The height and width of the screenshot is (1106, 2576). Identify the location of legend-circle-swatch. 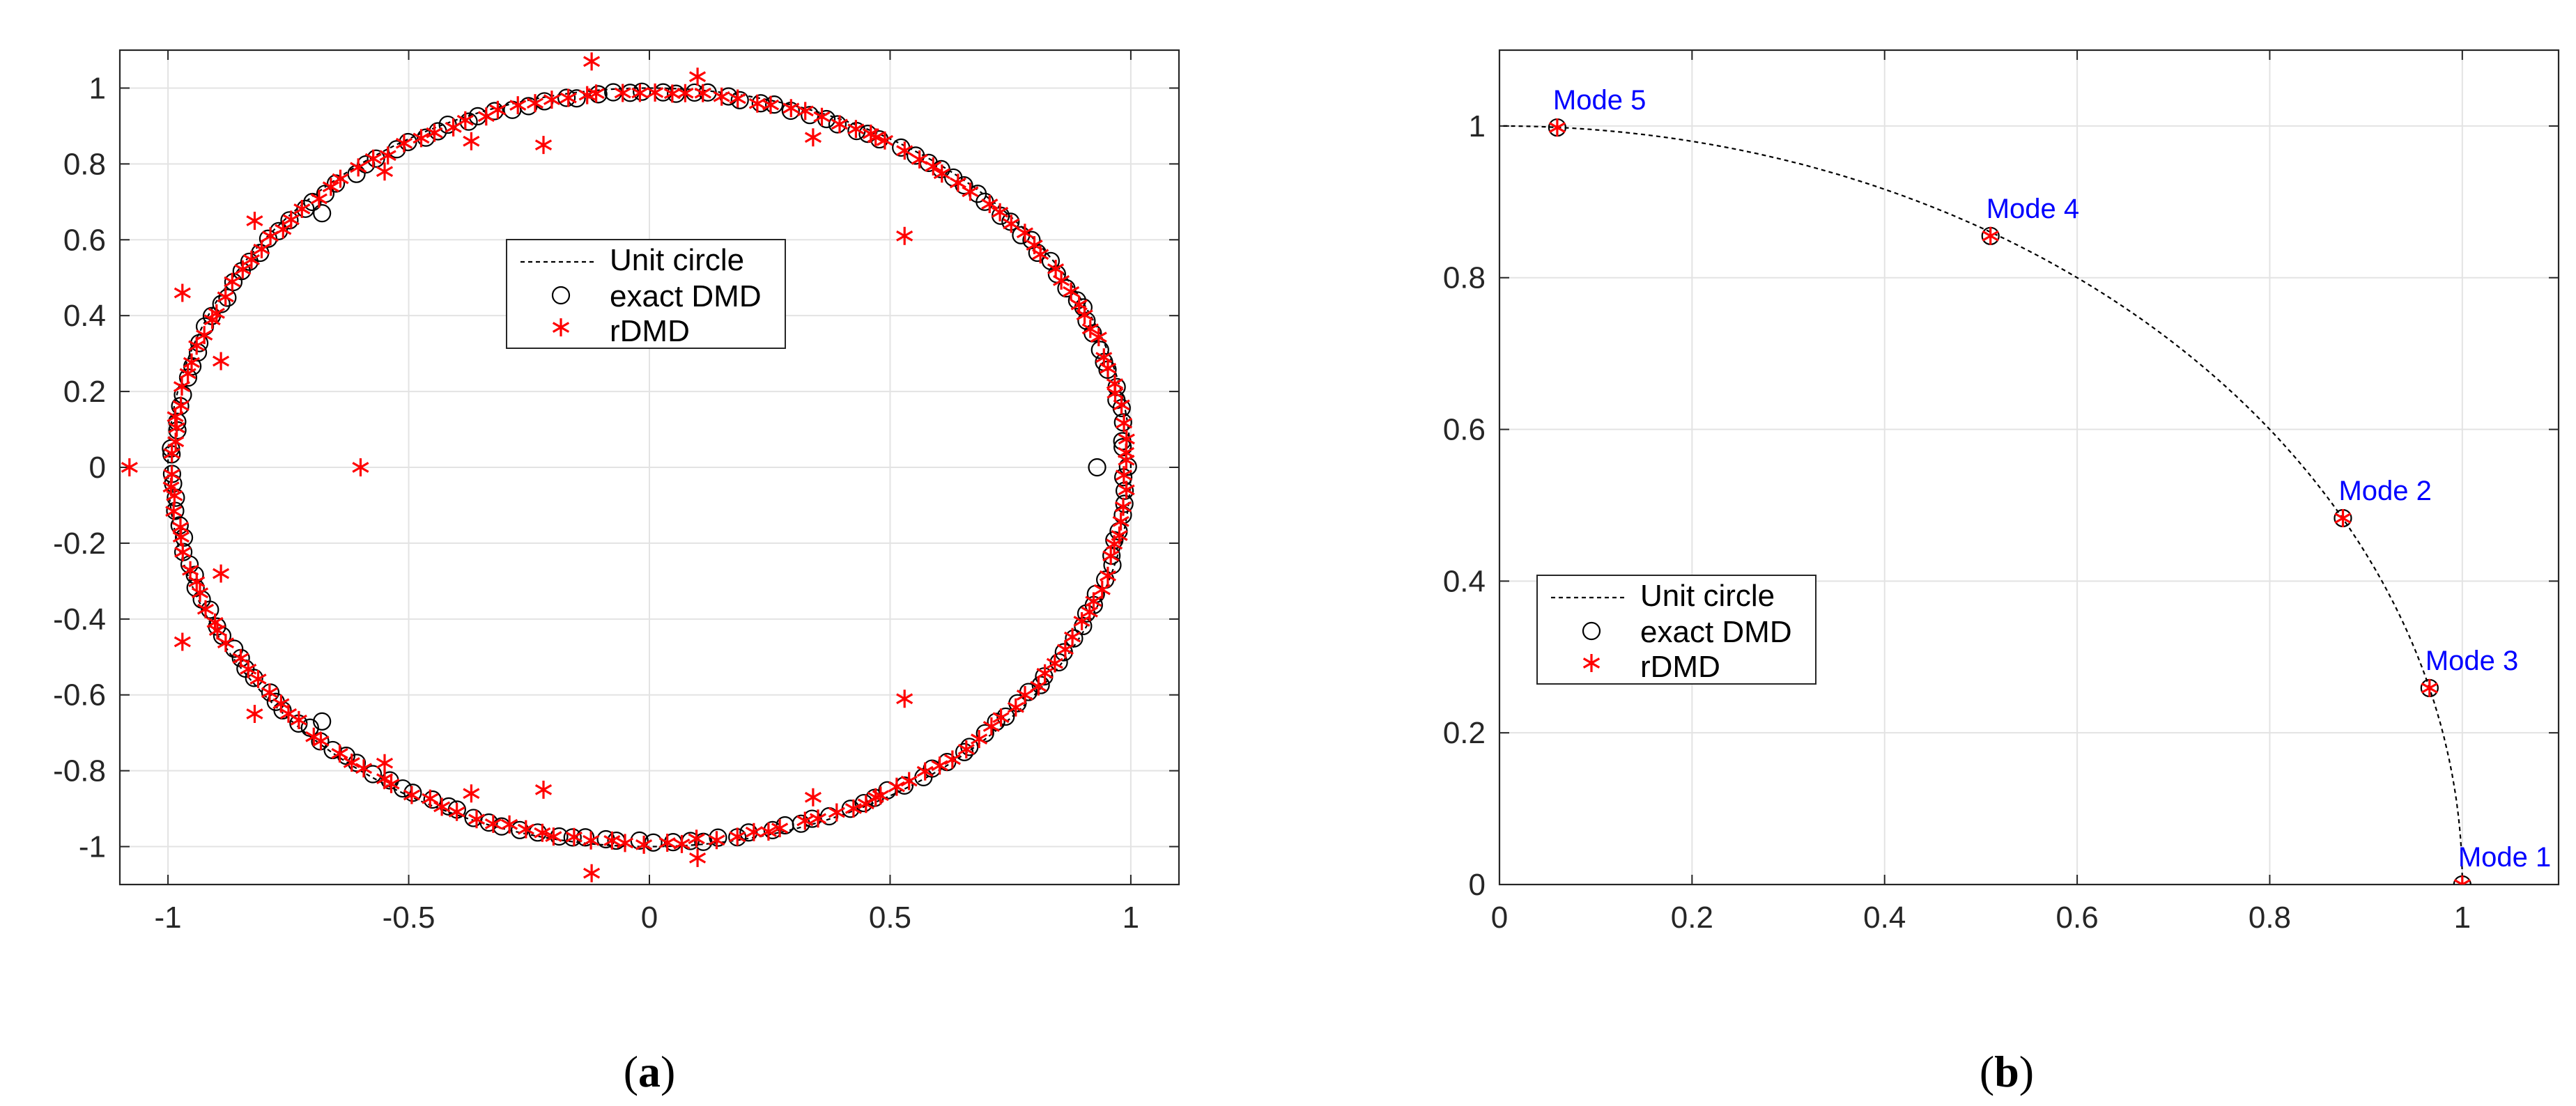
(1591, 631).